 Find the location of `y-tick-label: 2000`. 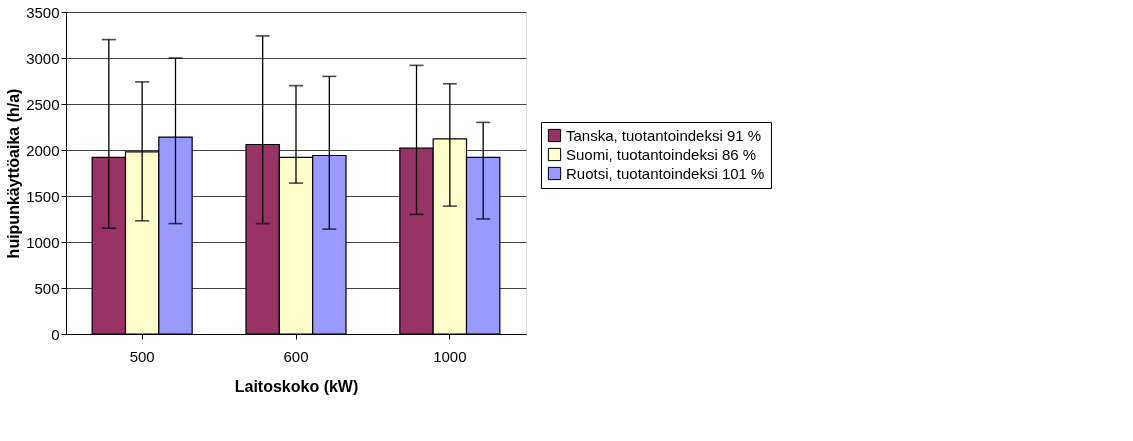

y-tick-label: 2000 is located at coordinates (43, 150).